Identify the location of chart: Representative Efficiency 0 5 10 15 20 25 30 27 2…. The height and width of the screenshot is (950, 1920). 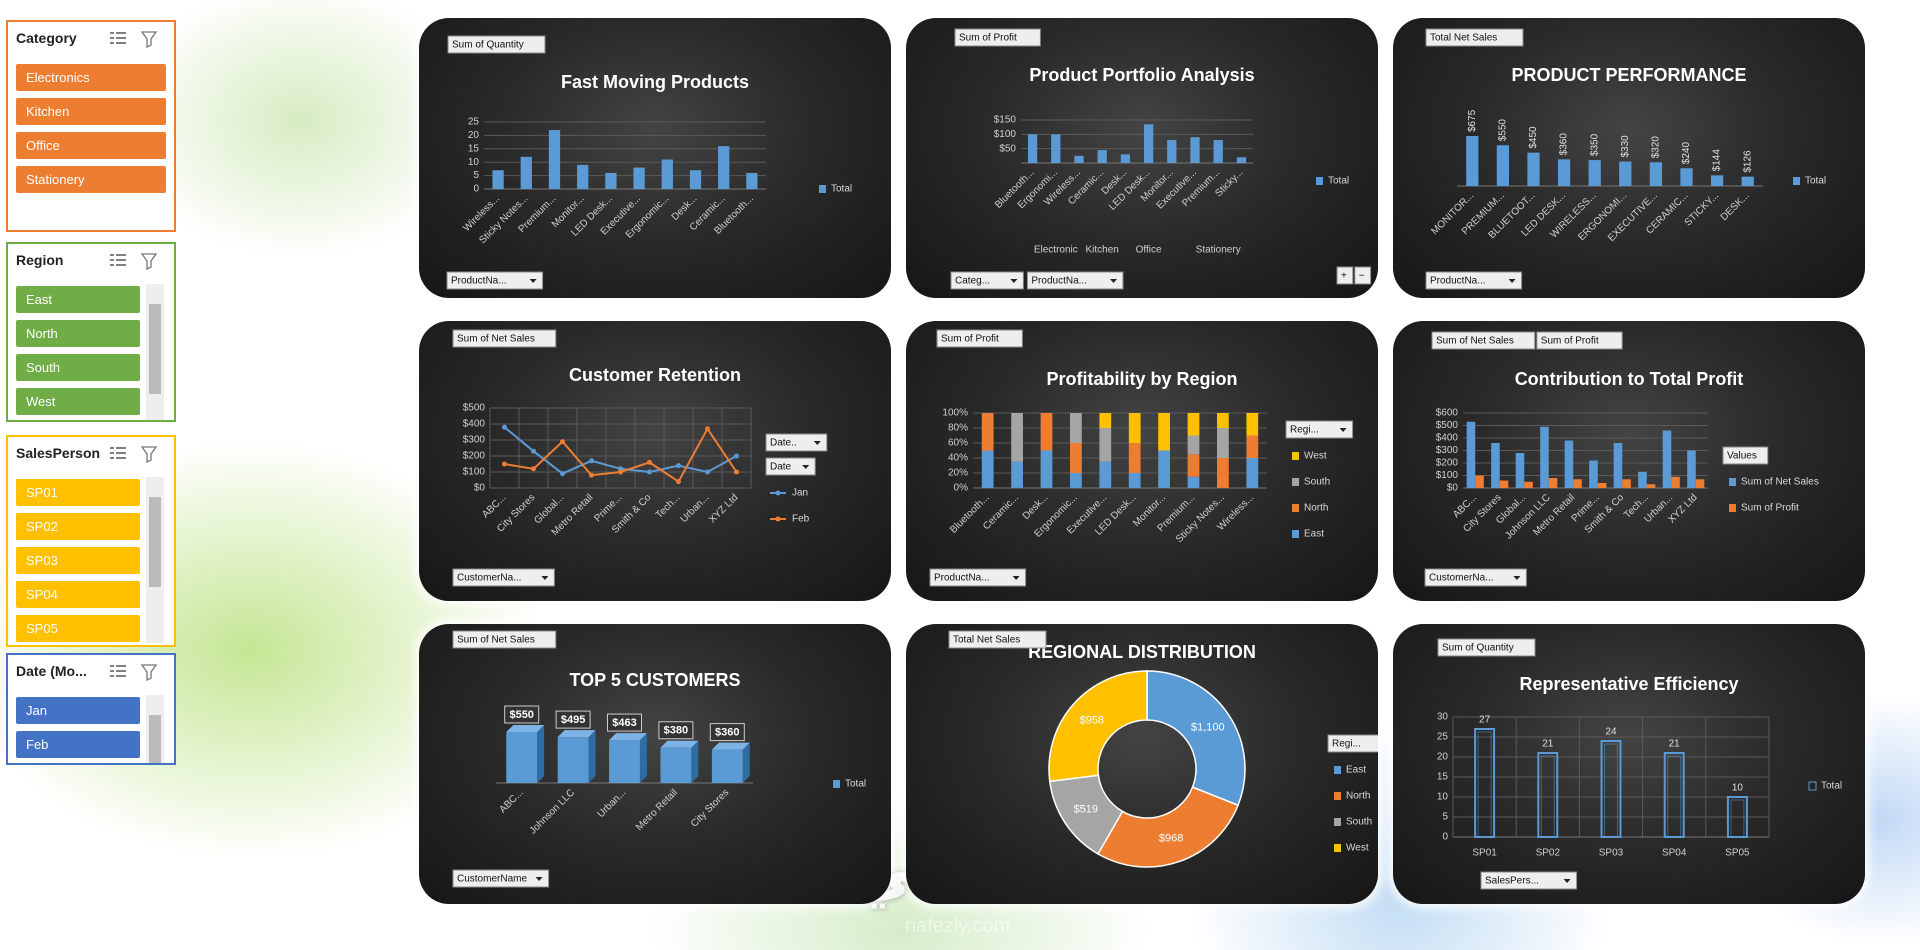
(1639, 764).